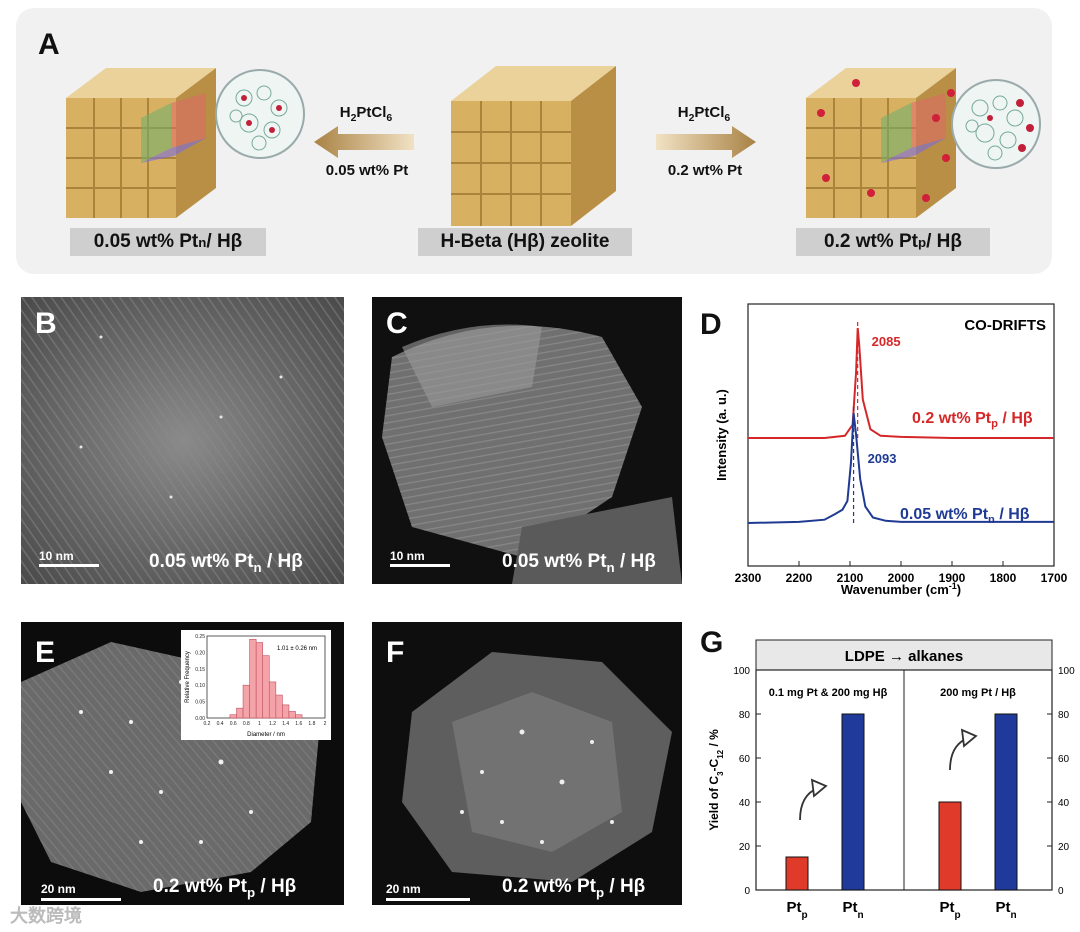 Image resolution: width=1080 pixels, height=932 pixels. What do you see at coordinates (525, 242) in the screenshot?
I see `caption-center: H-Beta (Hβ) zeolite` at bounding box center [525, 242].